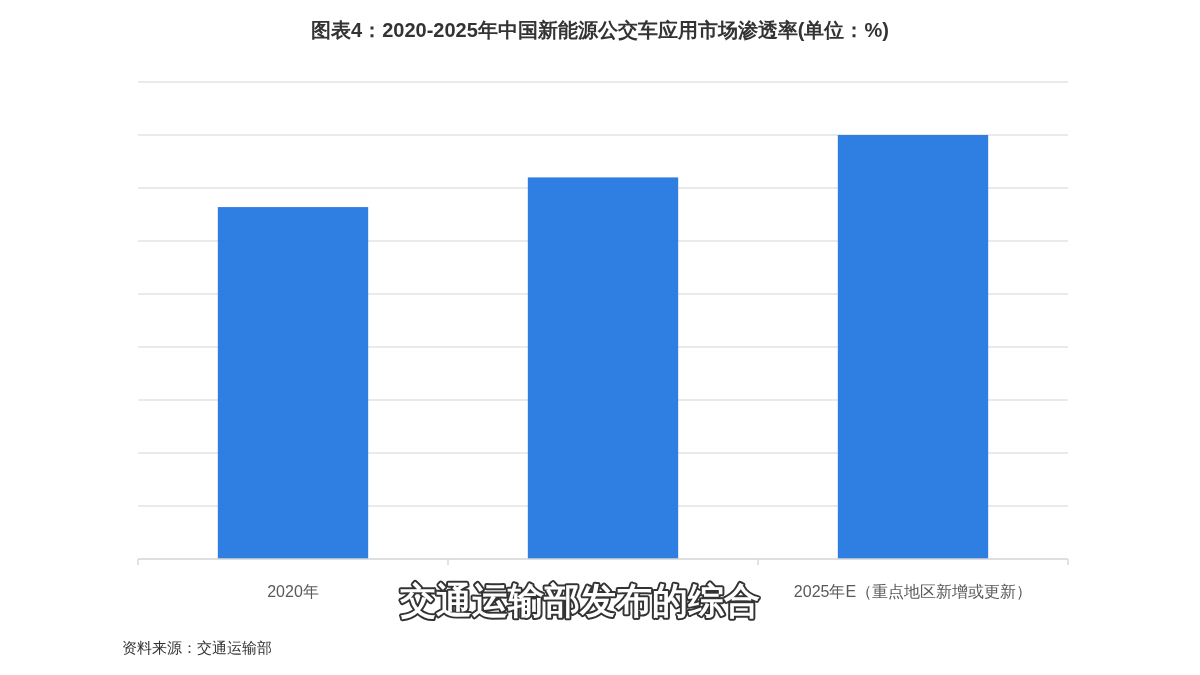 This screenshot has width=1200, height=675. I want to click on text: 资料来源：交通运输部, so click(197, 647).